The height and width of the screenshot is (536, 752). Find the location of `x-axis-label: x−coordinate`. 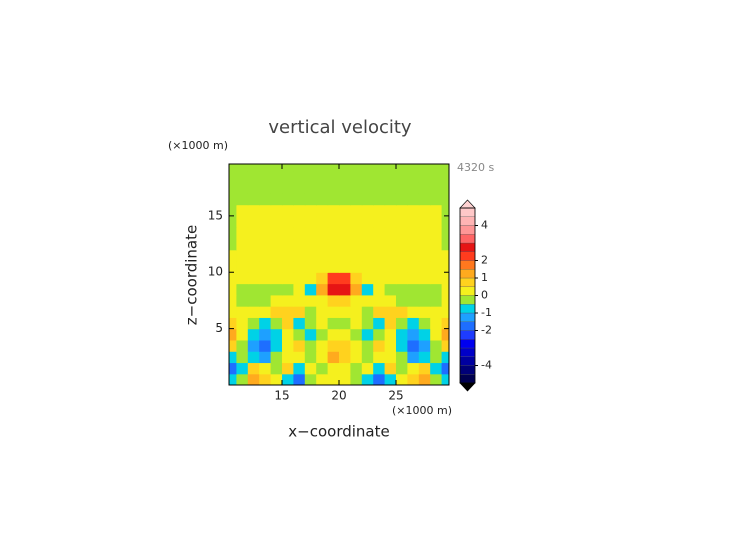

x-axis-label: x−coordinate is located at coordinates (338, 432).